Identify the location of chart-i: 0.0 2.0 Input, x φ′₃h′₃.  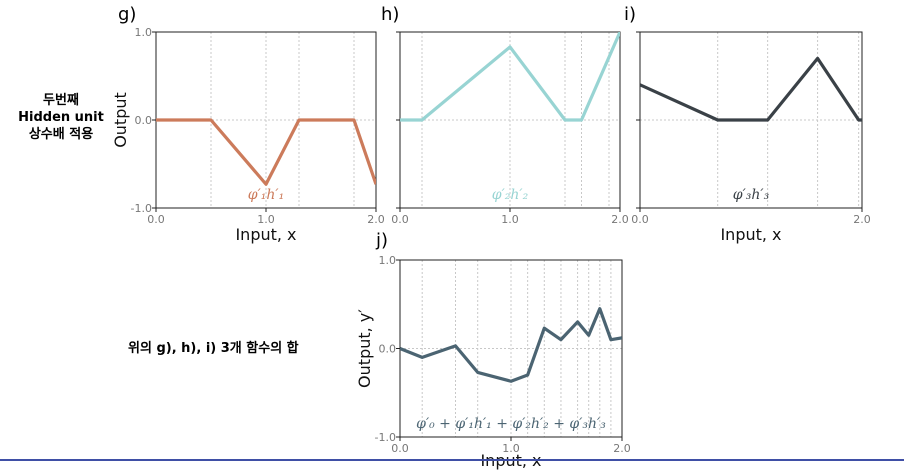
(751, 137).